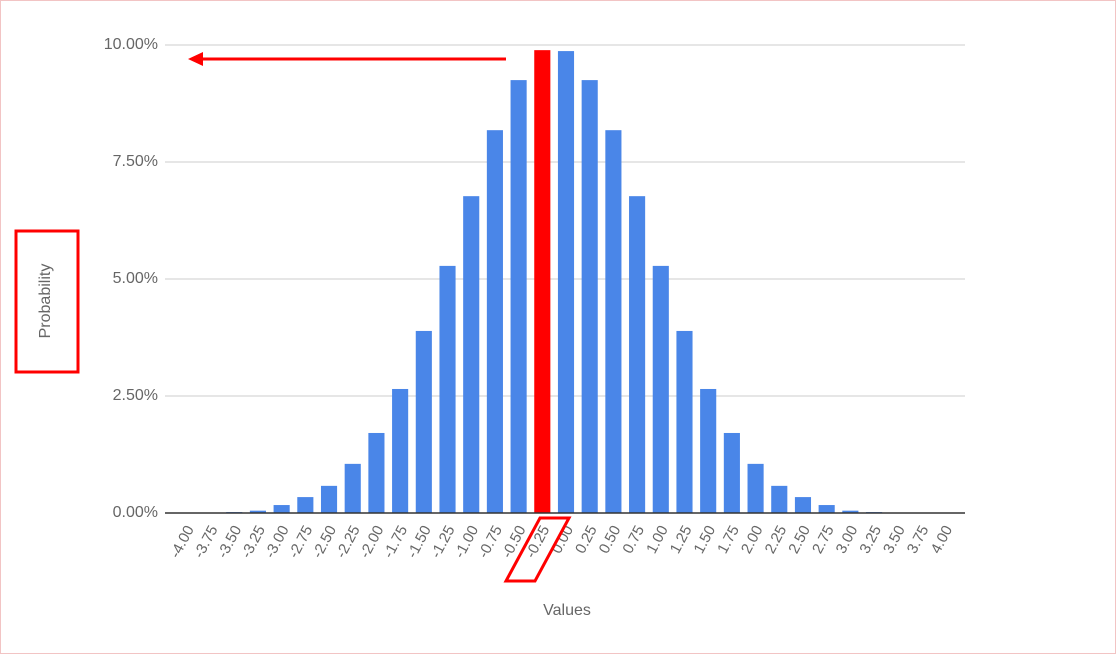 Image resolution: width=1116 pixels, height=654 pixels. Describe the element at coordinates (135, 161) in the screenshot. I see `y-tick-label: 7.50%` at that location.